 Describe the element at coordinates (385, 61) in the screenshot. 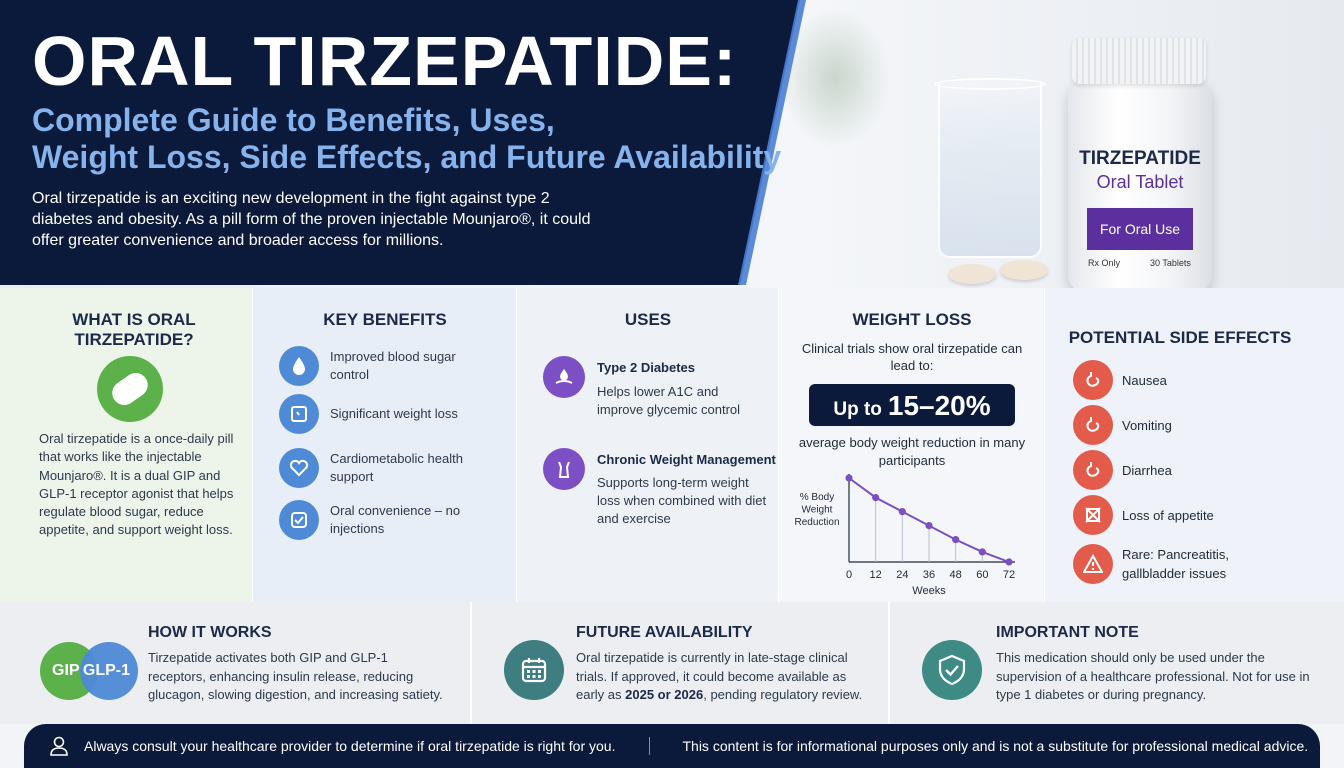

I see `page-title: ORAL TIRZEPATIDE:` at that location.